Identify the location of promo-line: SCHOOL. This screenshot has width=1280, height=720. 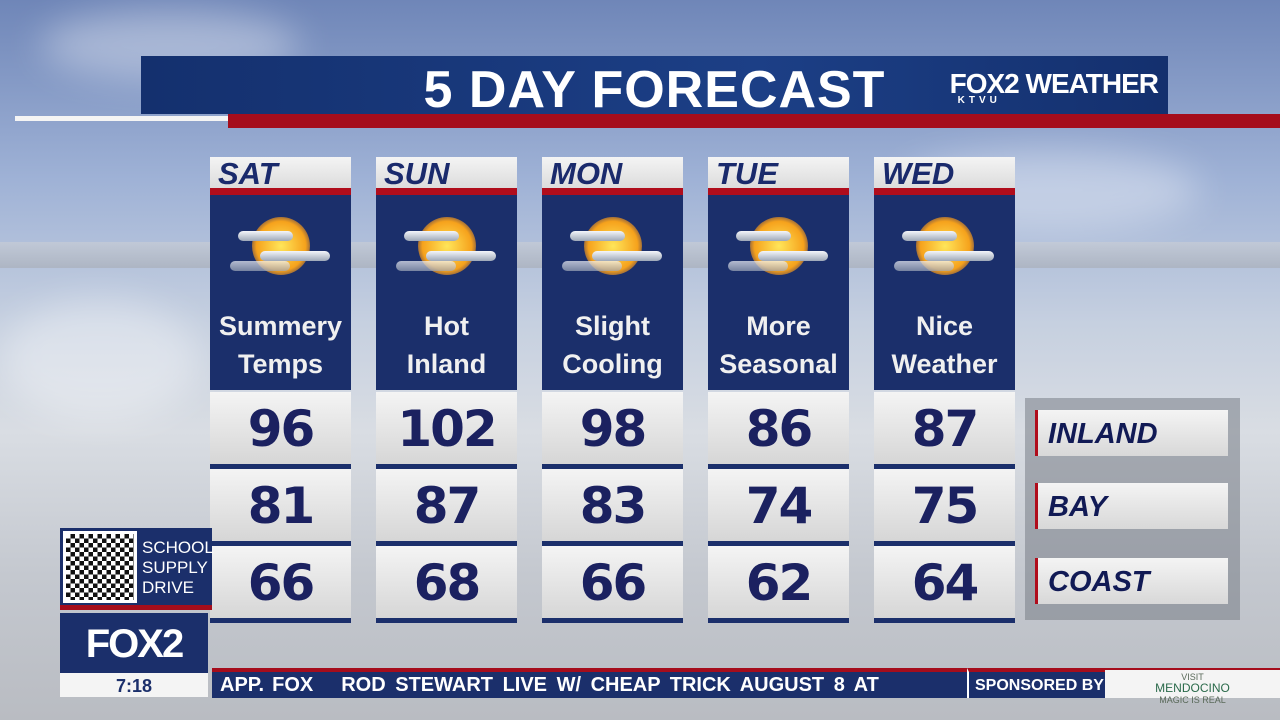
(178, 547).